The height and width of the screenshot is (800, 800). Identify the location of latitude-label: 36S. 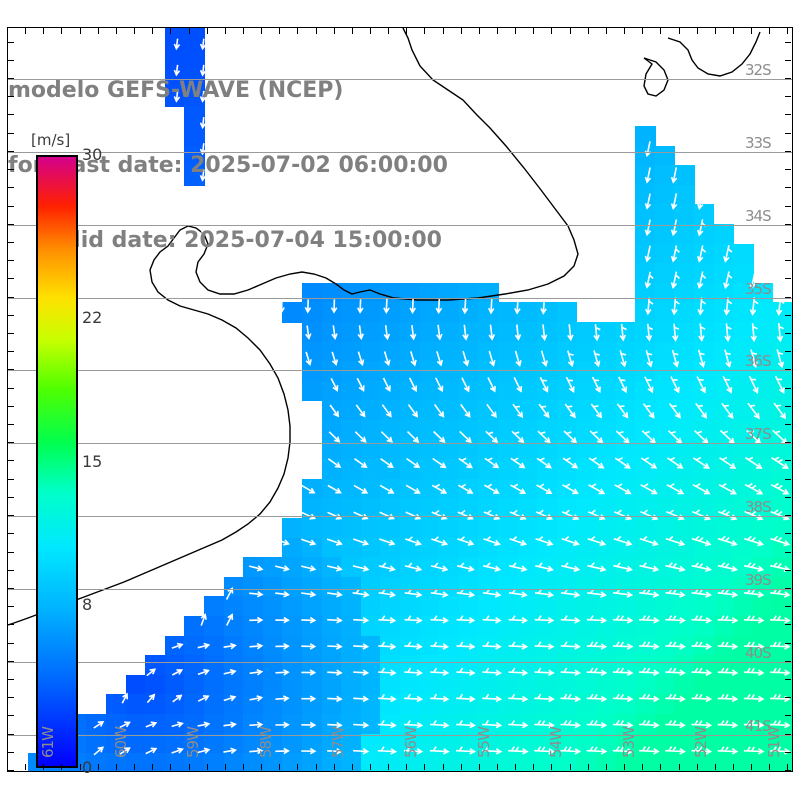
(758, 361).